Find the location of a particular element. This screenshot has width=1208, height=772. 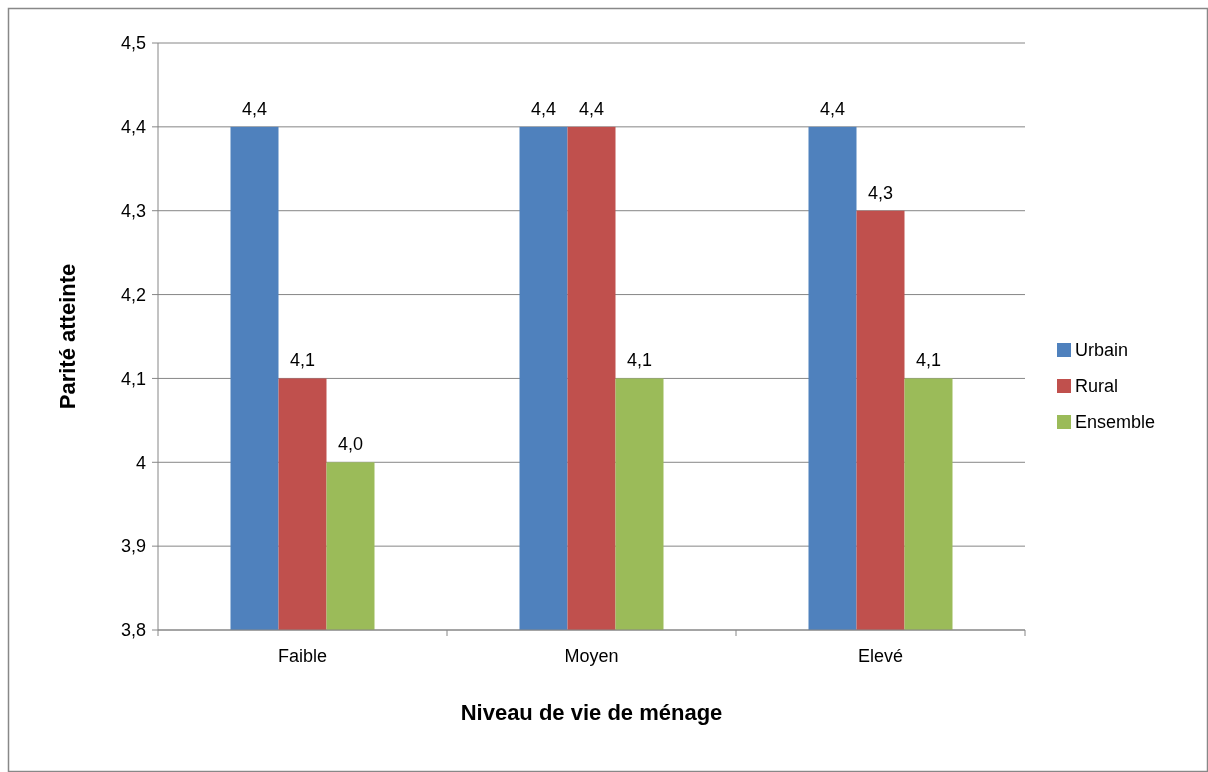

y-tick-label: 4,4 is located at coordinates (133, 127).